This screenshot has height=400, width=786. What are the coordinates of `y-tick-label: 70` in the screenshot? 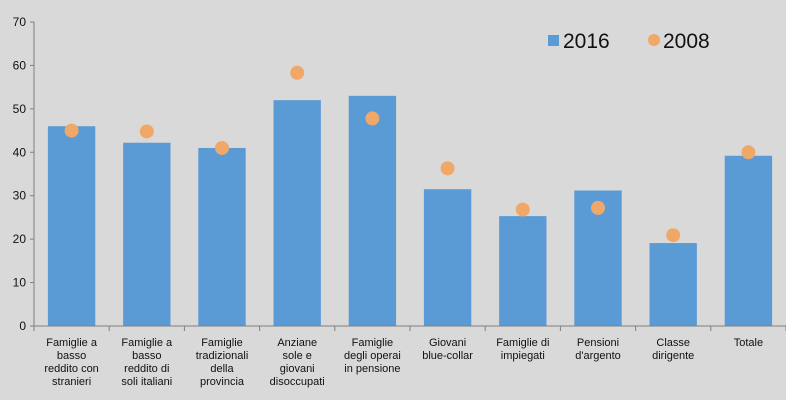 It's located at (20, 22).